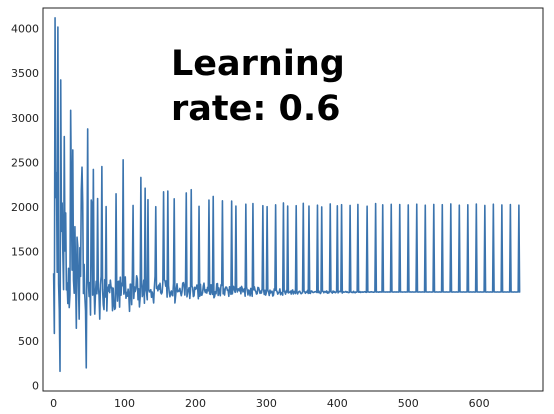  I want to click on y-axis-ticks: 0 500 1000 1500 2000 2500 3000 3500 4000, so click(25, 208).